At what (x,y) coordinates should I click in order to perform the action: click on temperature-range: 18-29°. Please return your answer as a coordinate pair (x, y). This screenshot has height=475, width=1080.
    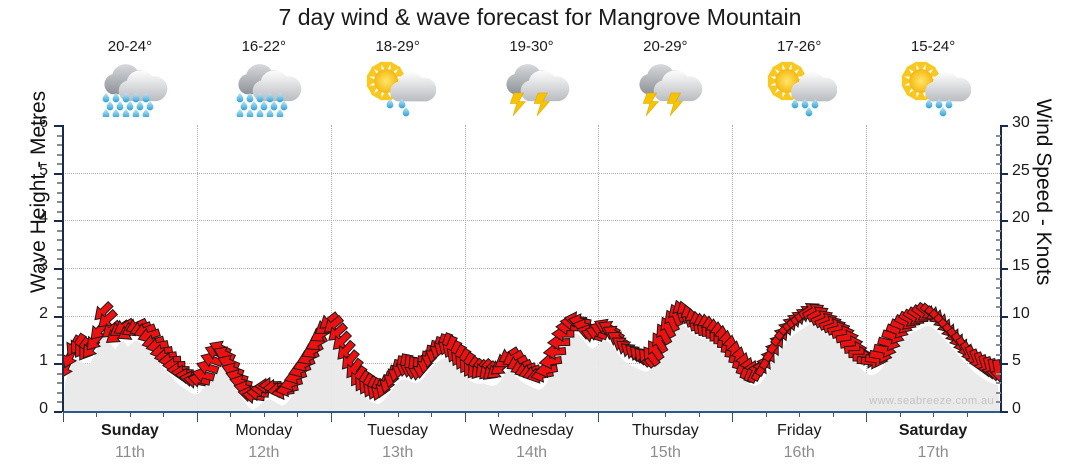
    Looking at the image, I should click on (397, 46).